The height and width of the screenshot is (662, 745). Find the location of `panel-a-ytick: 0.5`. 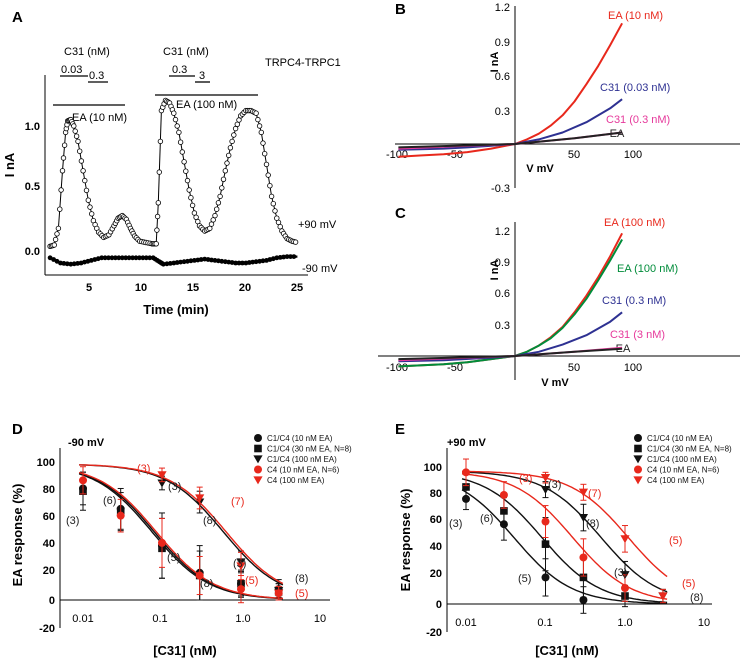

panel-a-ytick: 0.5 is located at coordinates (32, 187).